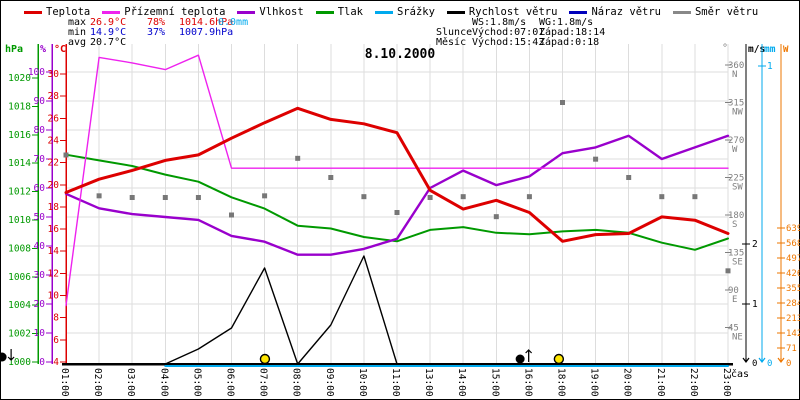  What do you see at coordinates (527, 382) in the screenshot?
I see `x-tick-label: 16:00` at bounding box center [527, 382].